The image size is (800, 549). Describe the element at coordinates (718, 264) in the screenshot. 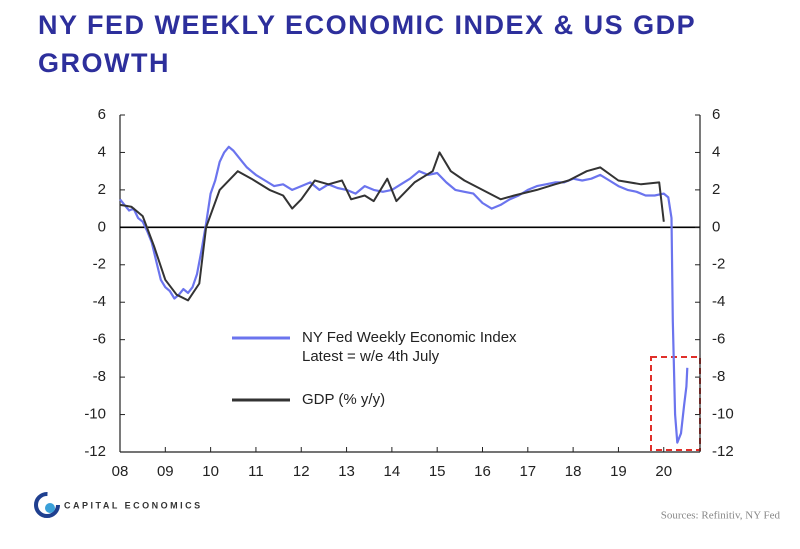

I see `y2-tick-label: -2` at that location.